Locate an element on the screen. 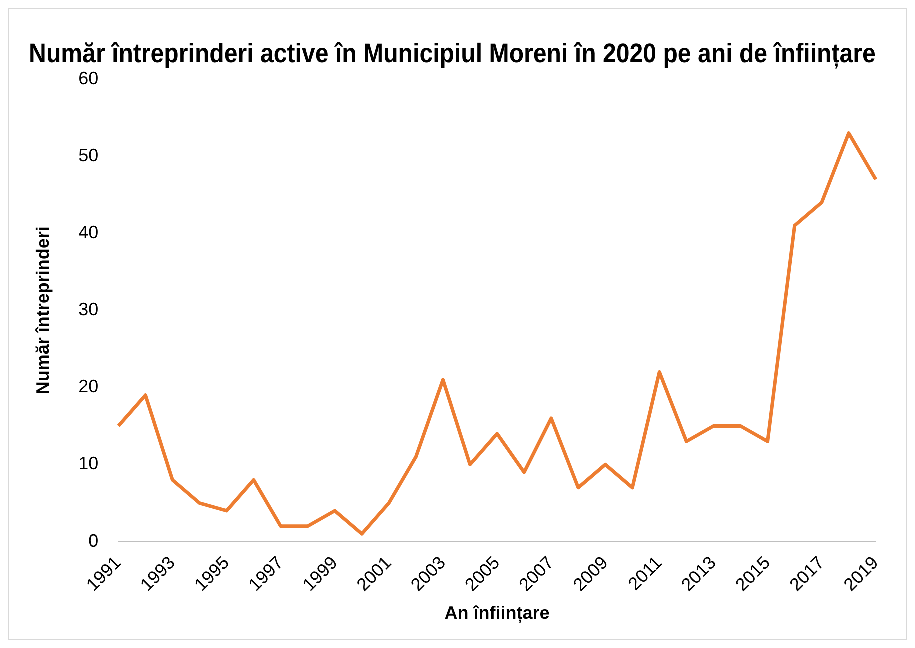 Image resolution: width=915 pixels, height=648 pixels. chart-title: Număr întreprinderi active în Municipiul Moreni în 2020 pe ani de înființare is located at coordinates (452, 54).